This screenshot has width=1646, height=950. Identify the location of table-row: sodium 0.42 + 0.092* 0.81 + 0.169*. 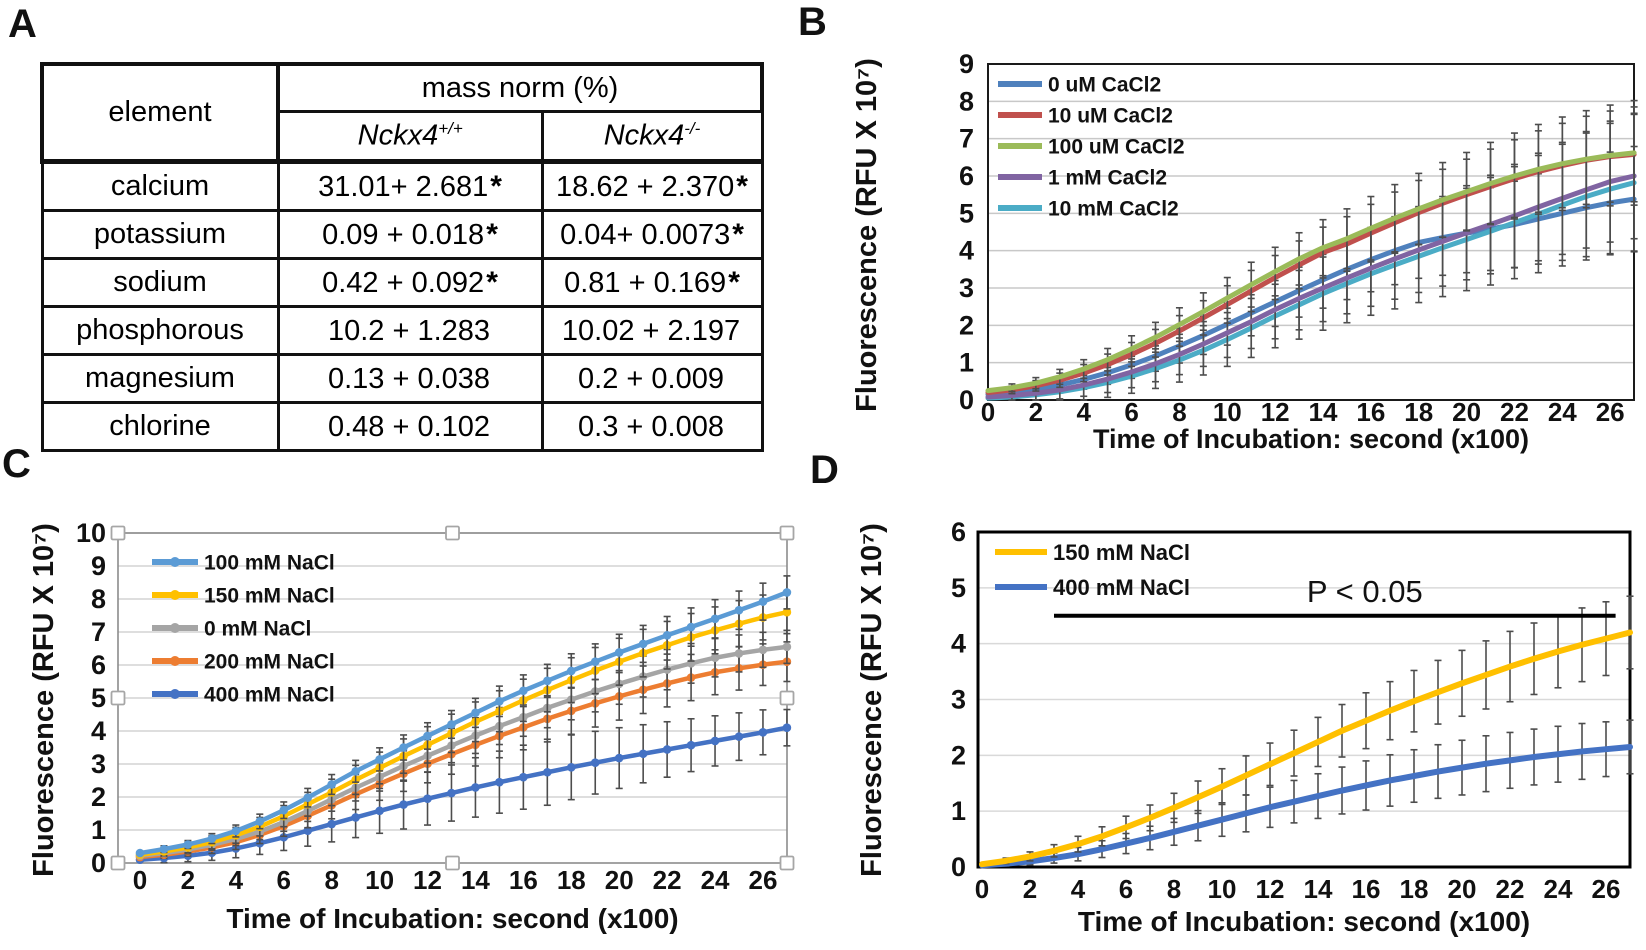
(402, 282).